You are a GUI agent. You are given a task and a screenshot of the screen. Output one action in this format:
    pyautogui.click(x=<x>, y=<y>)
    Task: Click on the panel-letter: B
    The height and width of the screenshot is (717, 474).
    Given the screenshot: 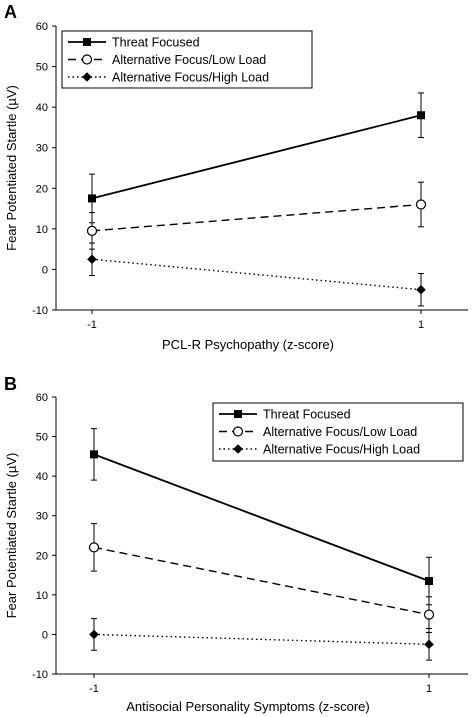 What is the action you would take?
    pyautogui.click(x=10, y=384)
    